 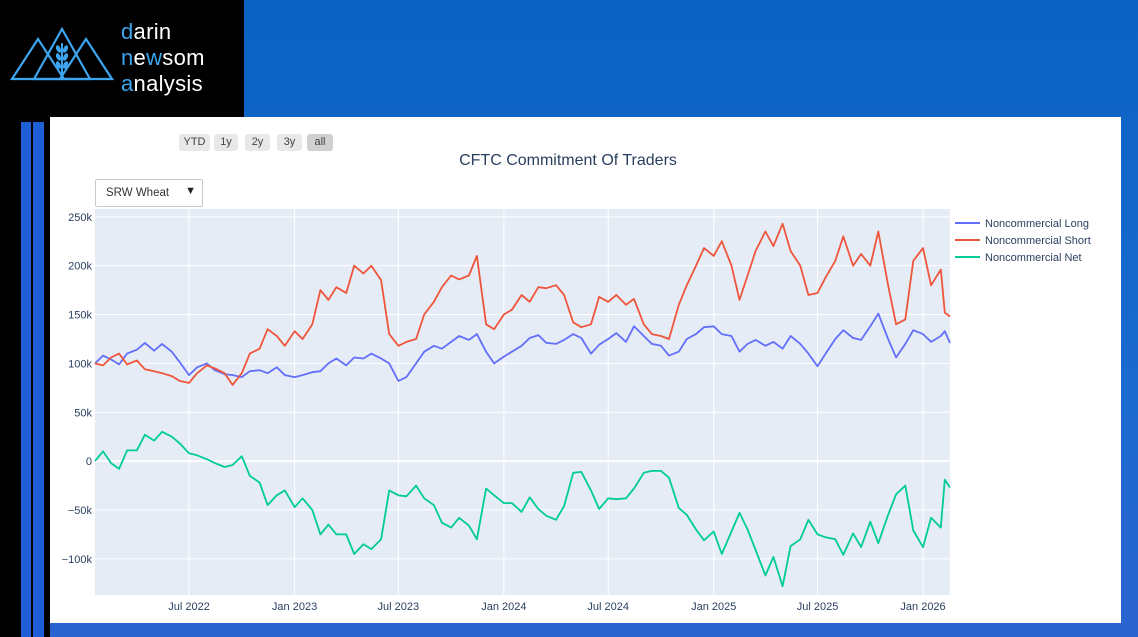 What do you see at coordinates (194, 142) in the screenshot?
I see `range-button-ytd: YTD` at bounding box center [194, 142].